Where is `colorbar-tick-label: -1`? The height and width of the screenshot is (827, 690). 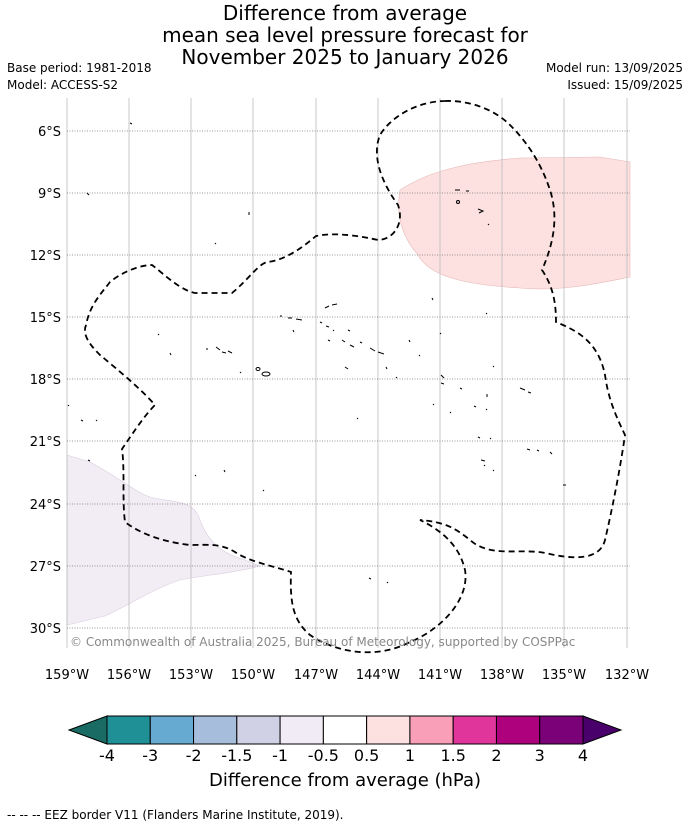 colorbar-tick-label: -1 is located at coordinates (280, 755).